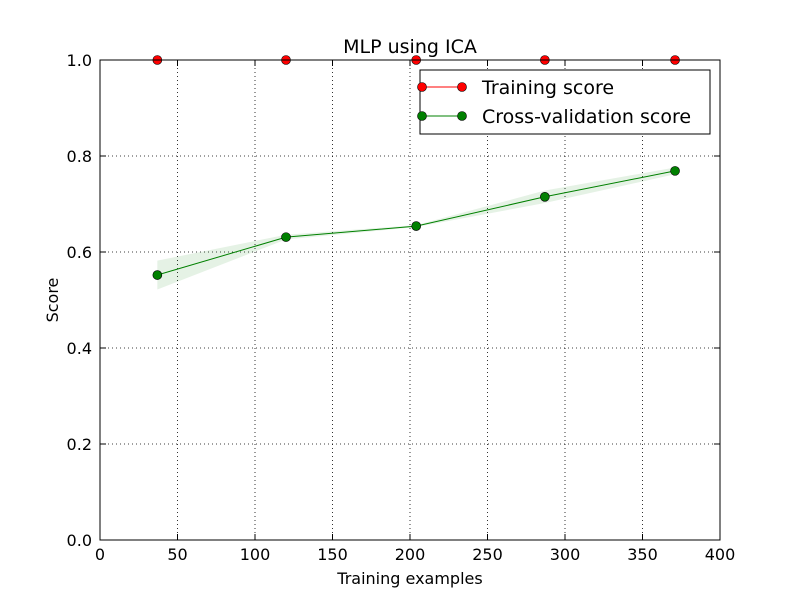  I want to click on y-tick-label: 0.8, so click(79, 156).